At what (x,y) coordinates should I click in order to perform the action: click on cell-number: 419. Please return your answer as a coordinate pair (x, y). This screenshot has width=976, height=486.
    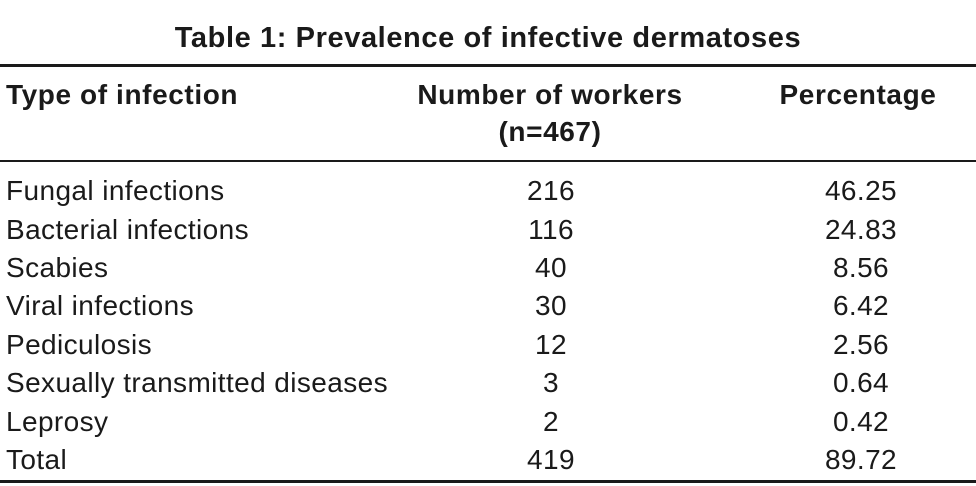
    Looking at the image, I should click on (551, 459).